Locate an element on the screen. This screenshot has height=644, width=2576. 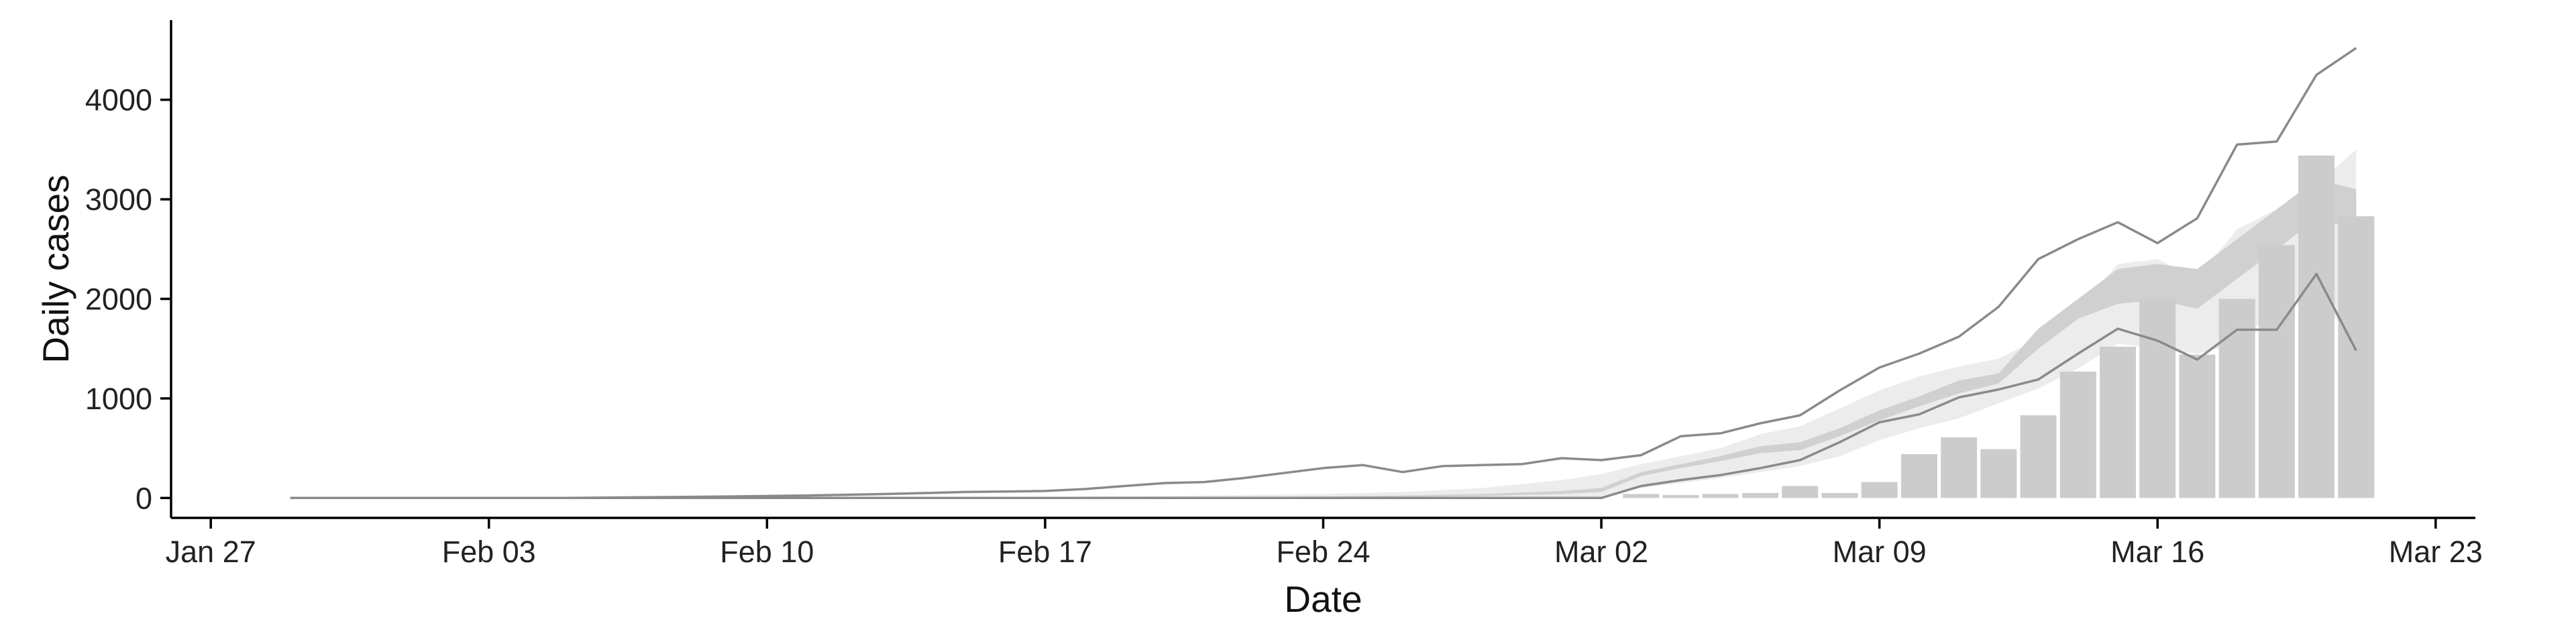
x-tick-label: Mar 23 is located at coordinates (2436, 552).